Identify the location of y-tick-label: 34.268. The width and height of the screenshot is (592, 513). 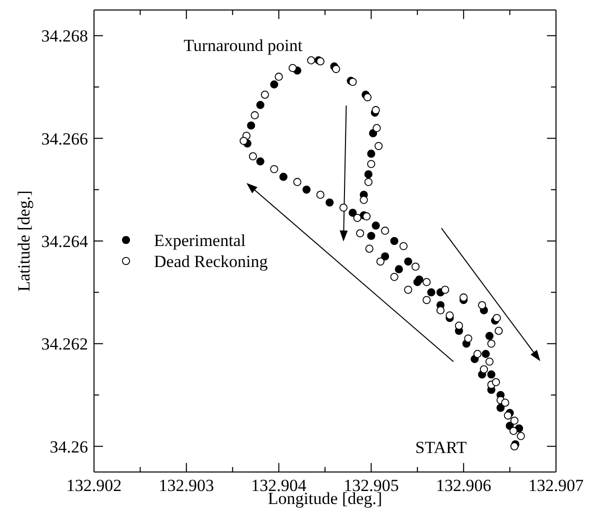
(64, 36).